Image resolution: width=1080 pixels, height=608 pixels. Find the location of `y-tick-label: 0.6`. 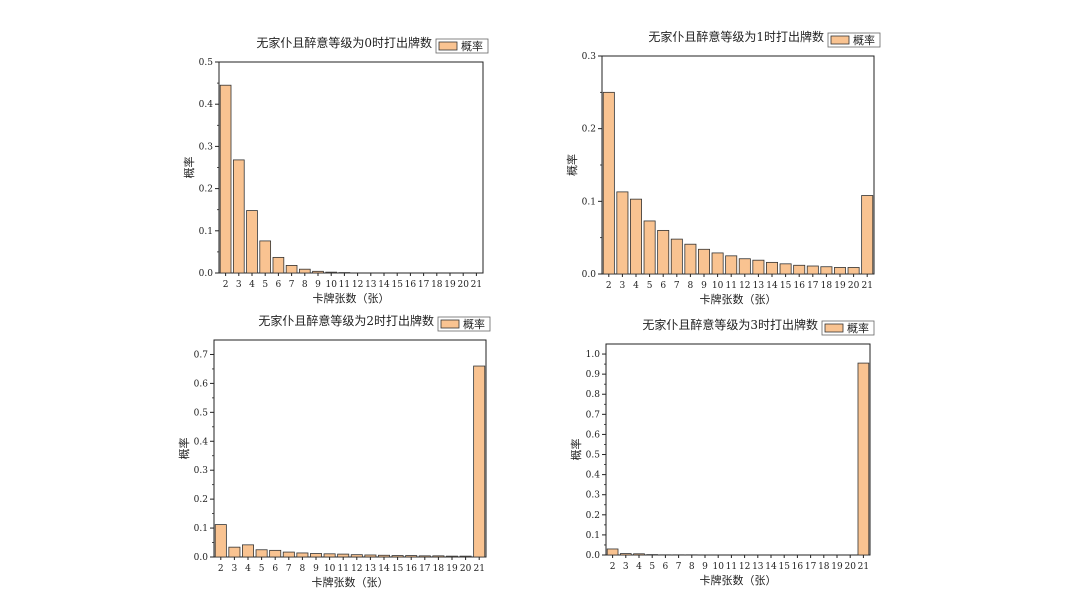

y-tick-label: 0.6 is located at coordinates (201, 384).